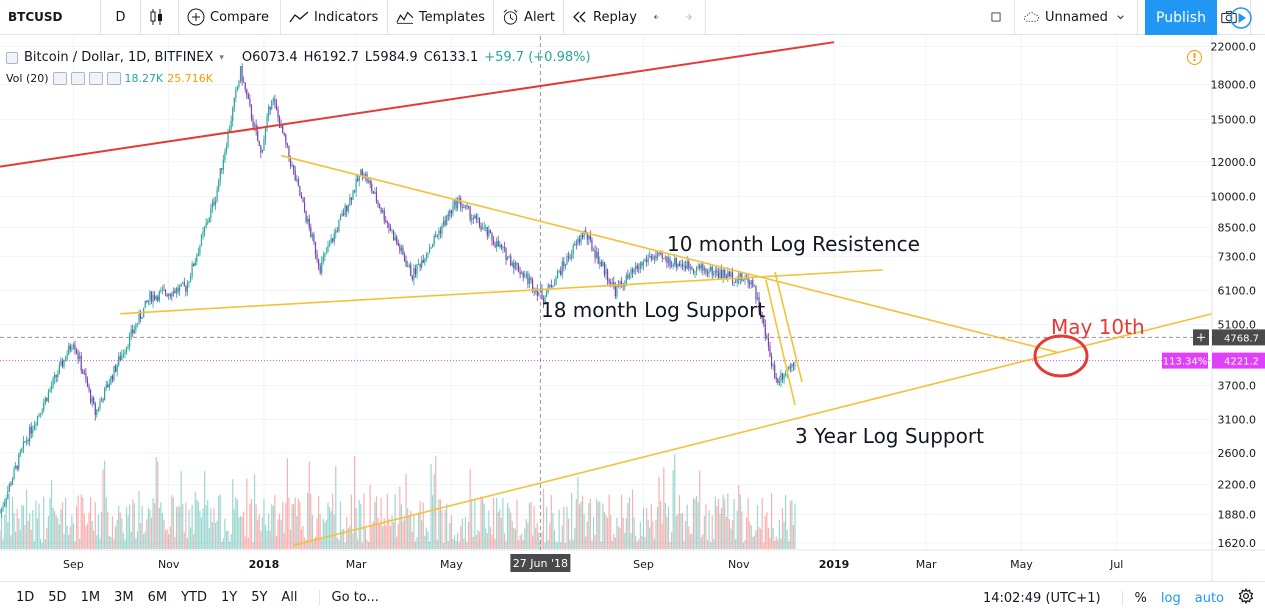  What do you see at coordinates (12, 57) in the screenshot?
I see `collapse-legend-icon` at bounding box center [12, 57].